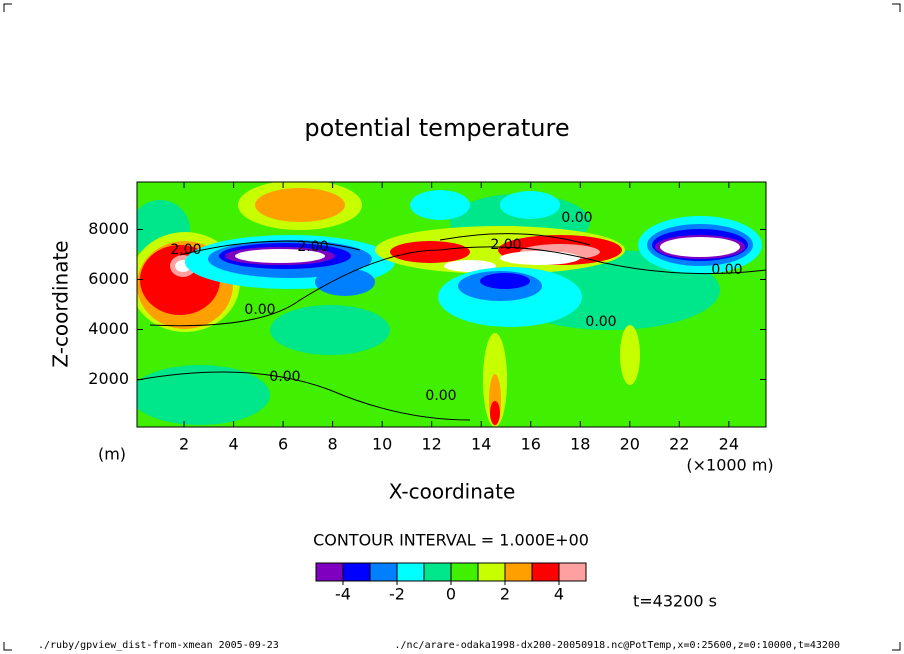  What do you see at coordinates (158, 645) in the screenshot?
I see `footer-left: ./ruby/gpview_dist-from-xmean 2005-09-23` at bounding box center [158, 645].